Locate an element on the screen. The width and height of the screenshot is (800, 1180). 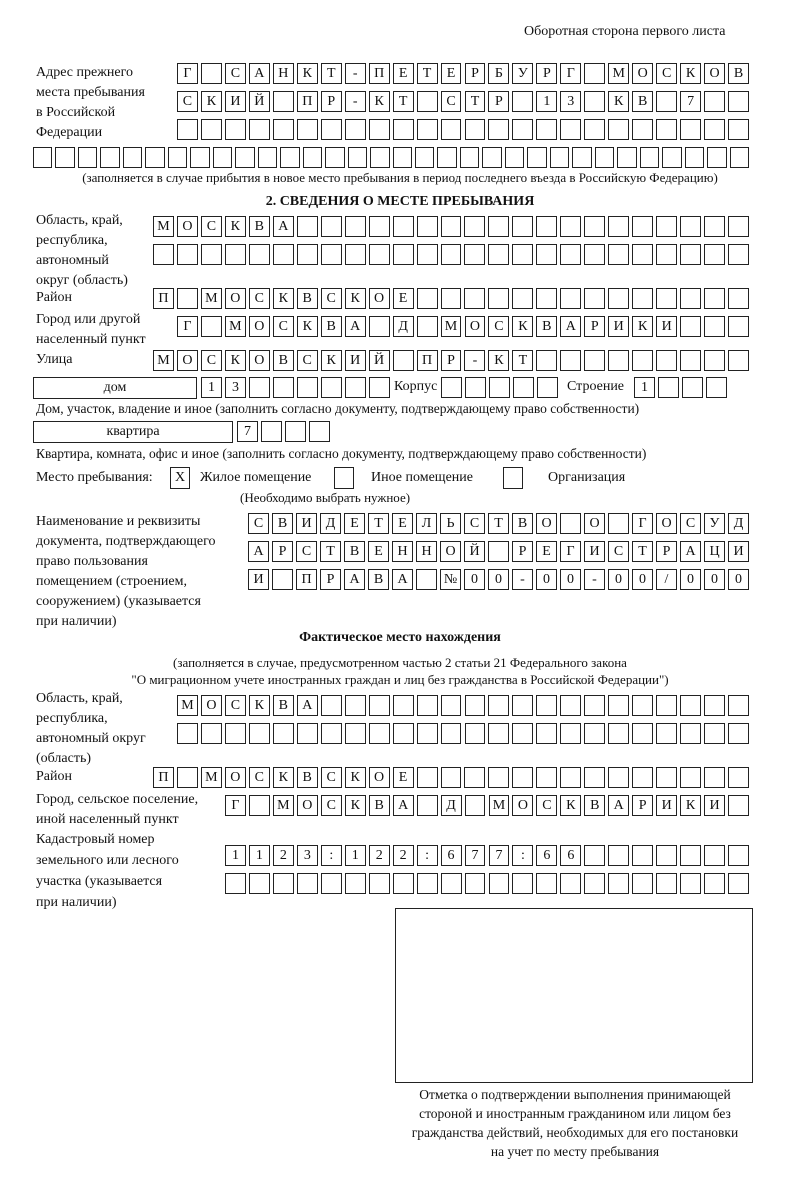
stay-option-organization-checkbox is located at coordinates (513, 478).